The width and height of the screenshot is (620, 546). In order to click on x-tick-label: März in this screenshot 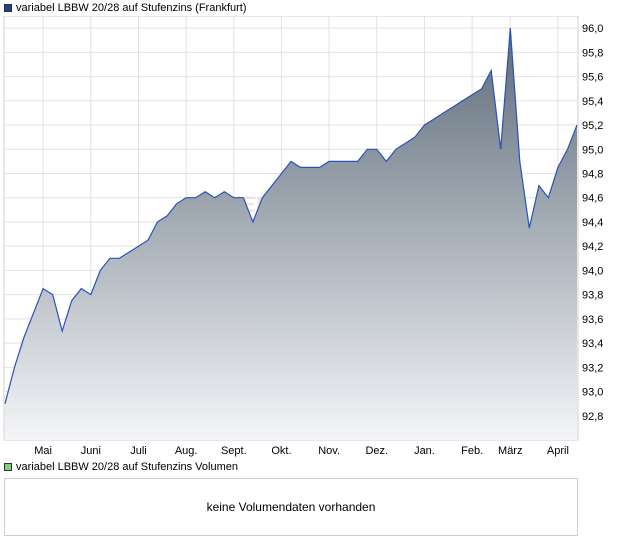, I will do `click(510, 451)`.